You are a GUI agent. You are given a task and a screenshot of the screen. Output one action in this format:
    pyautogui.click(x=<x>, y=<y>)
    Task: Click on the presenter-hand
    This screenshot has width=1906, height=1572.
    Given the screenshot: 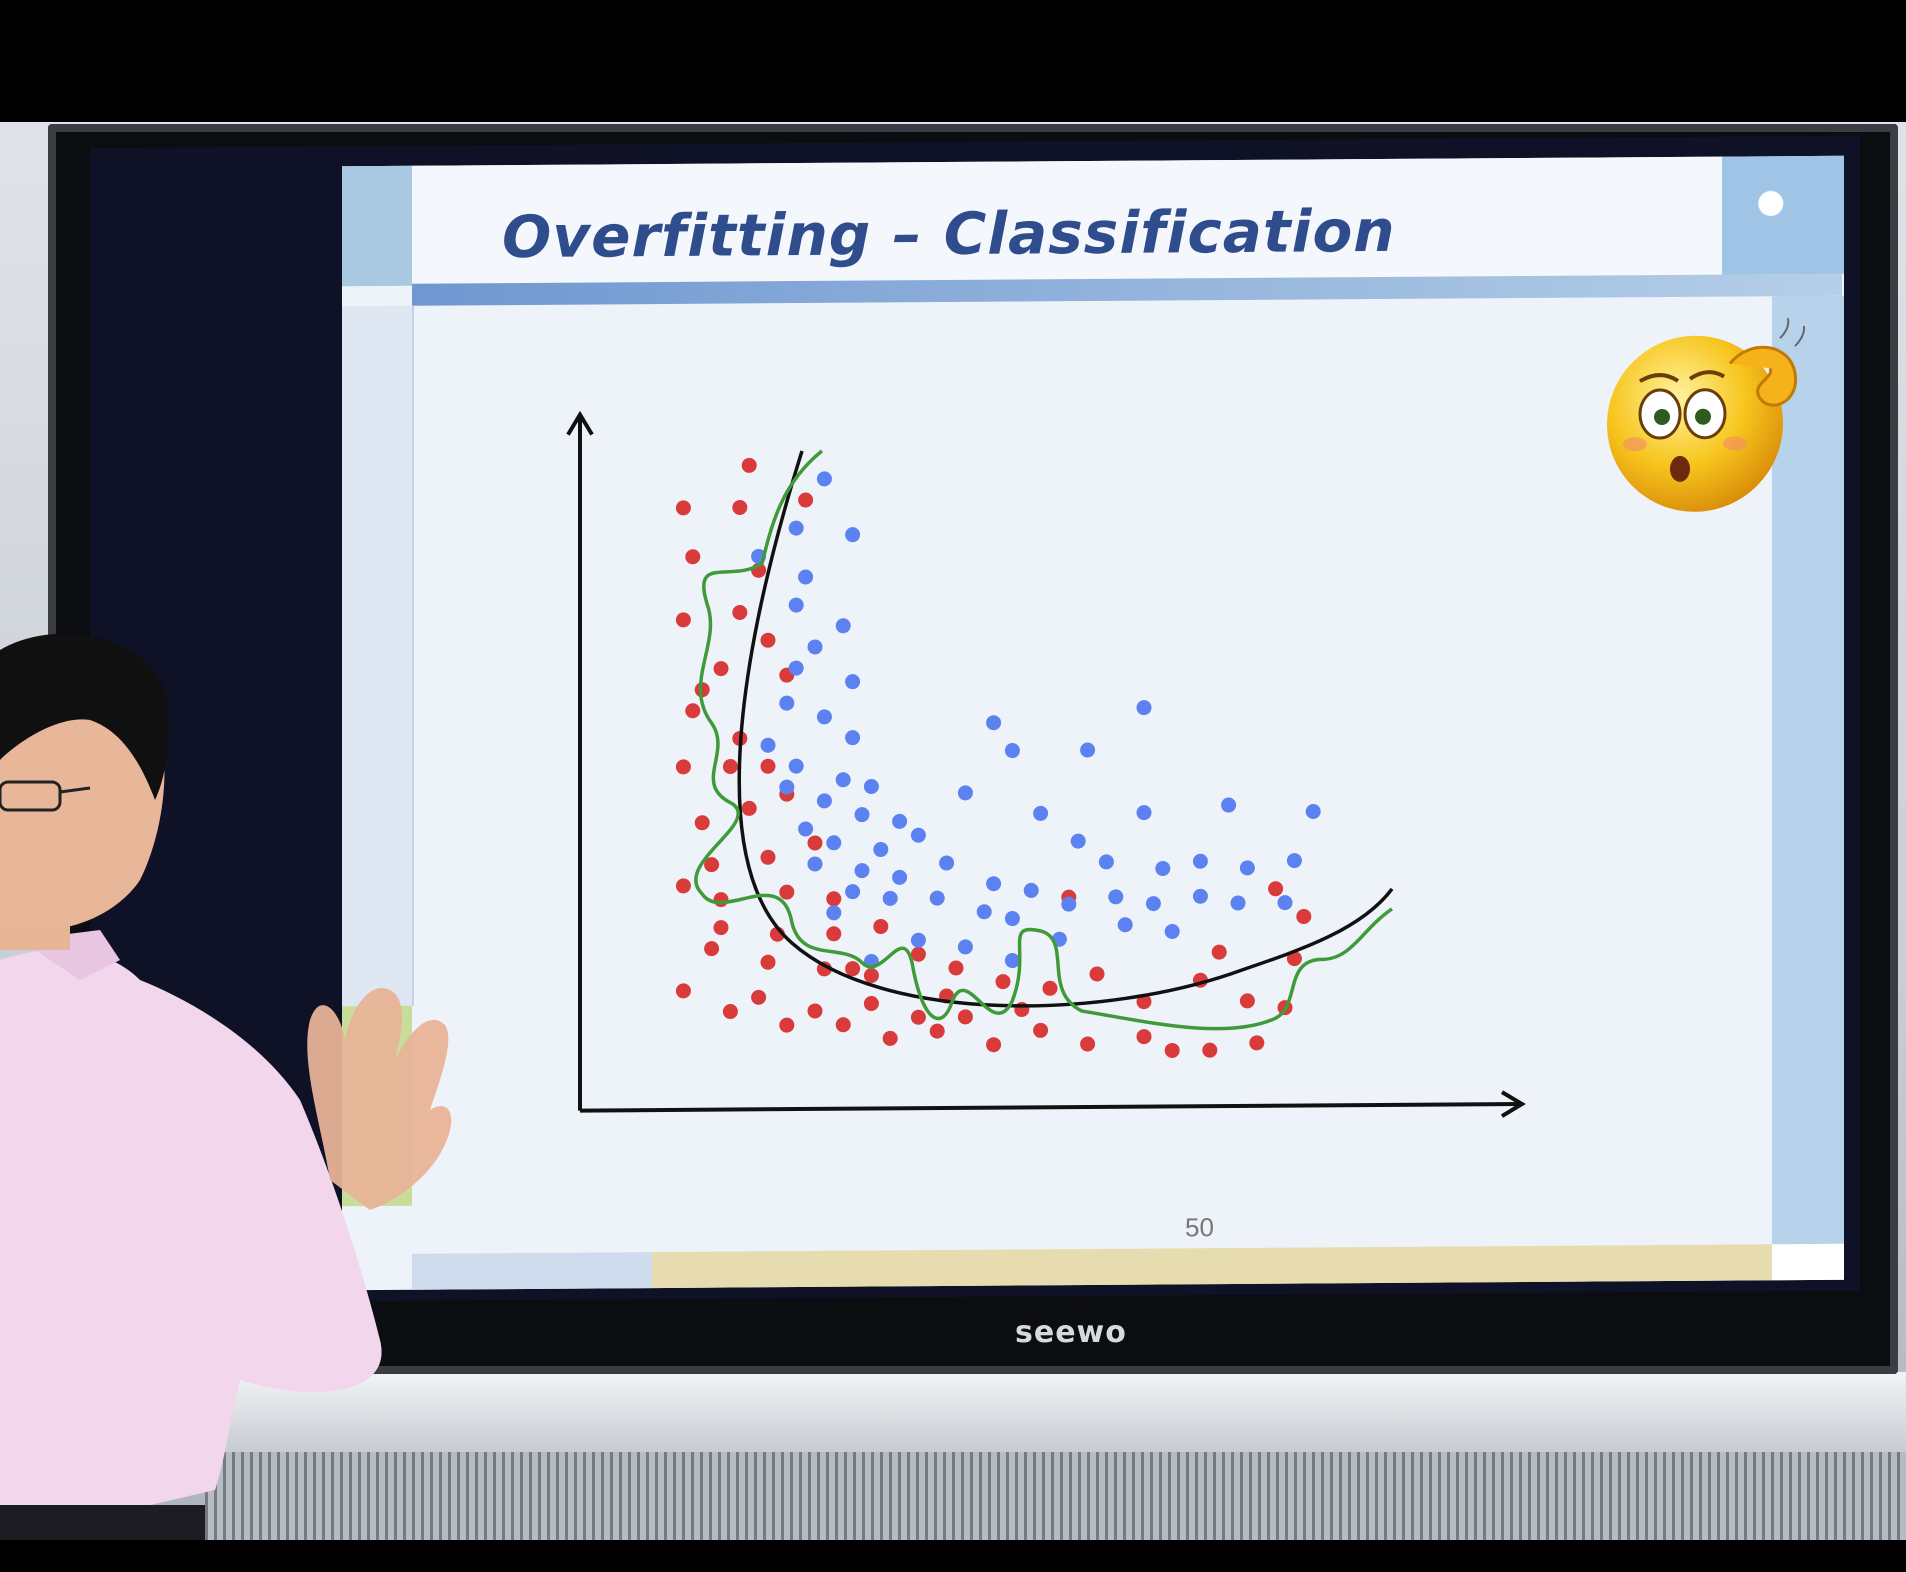 What is the action you would take?
    pyautogui.click(x=379, y=1099)
    